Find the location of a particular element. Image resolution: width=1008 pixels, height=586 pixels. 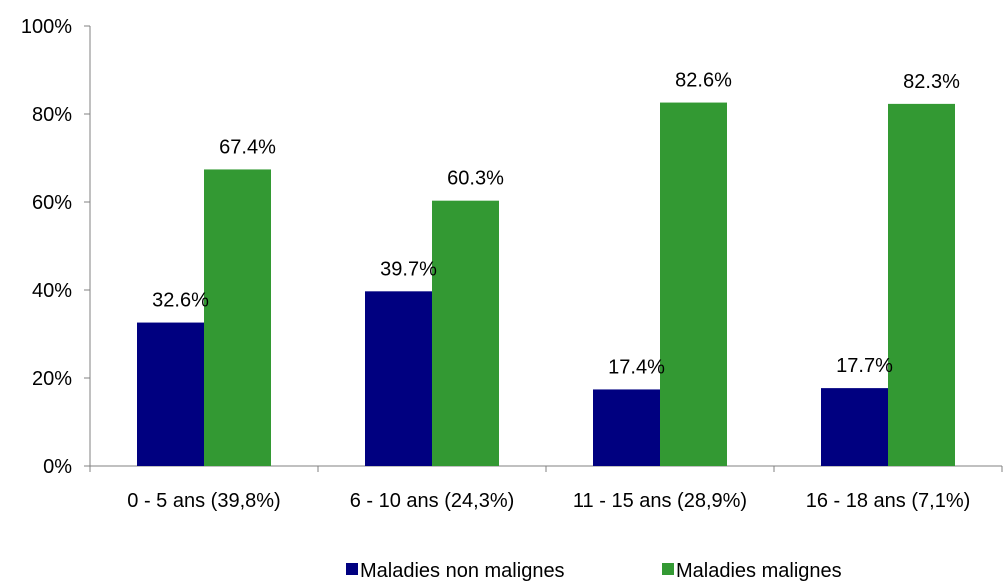

x-tick-label: 11 - 15 ans (28,9%) is located at coordinates (660, 501).